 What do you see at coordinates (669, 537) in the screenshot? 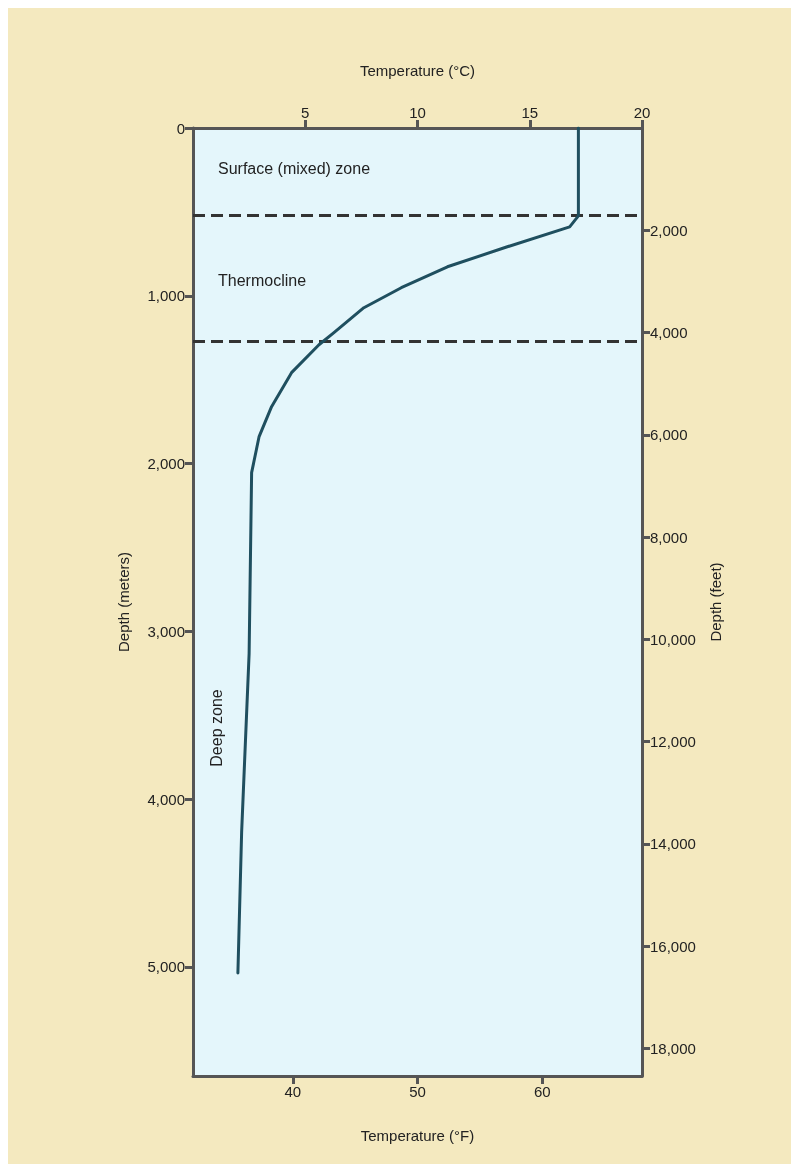
I see `y2-tick-label: 8,000` at bounding box center [669, 537].